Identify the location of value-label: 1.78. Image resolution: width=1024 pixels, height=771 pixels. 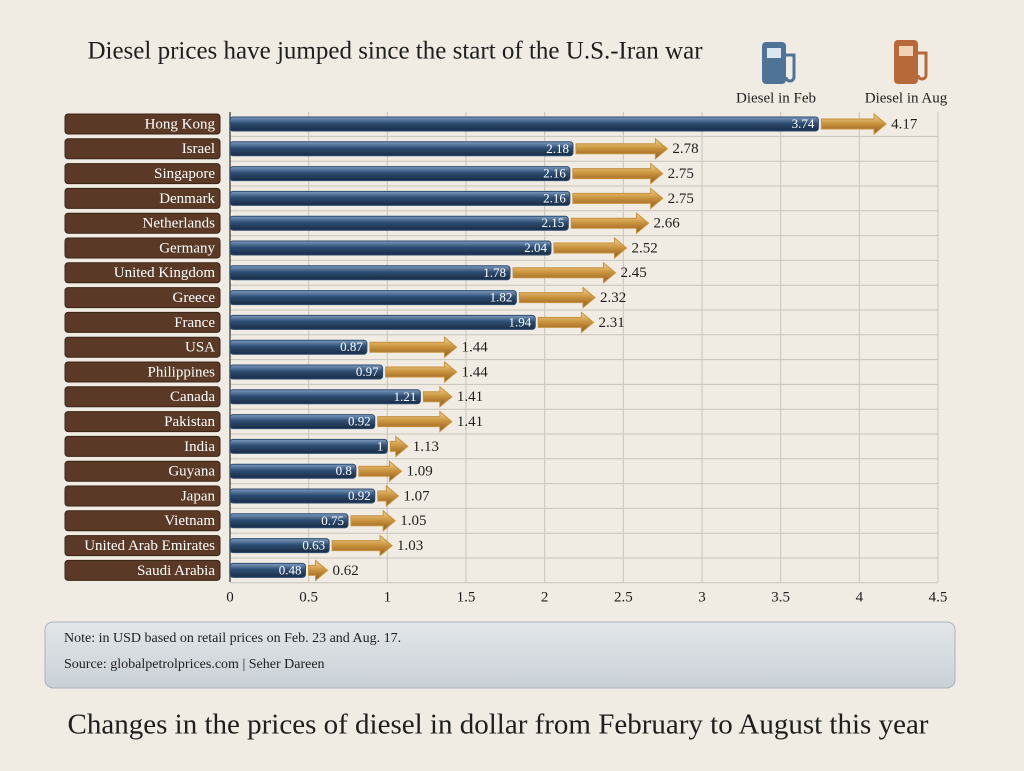
(494, 272).